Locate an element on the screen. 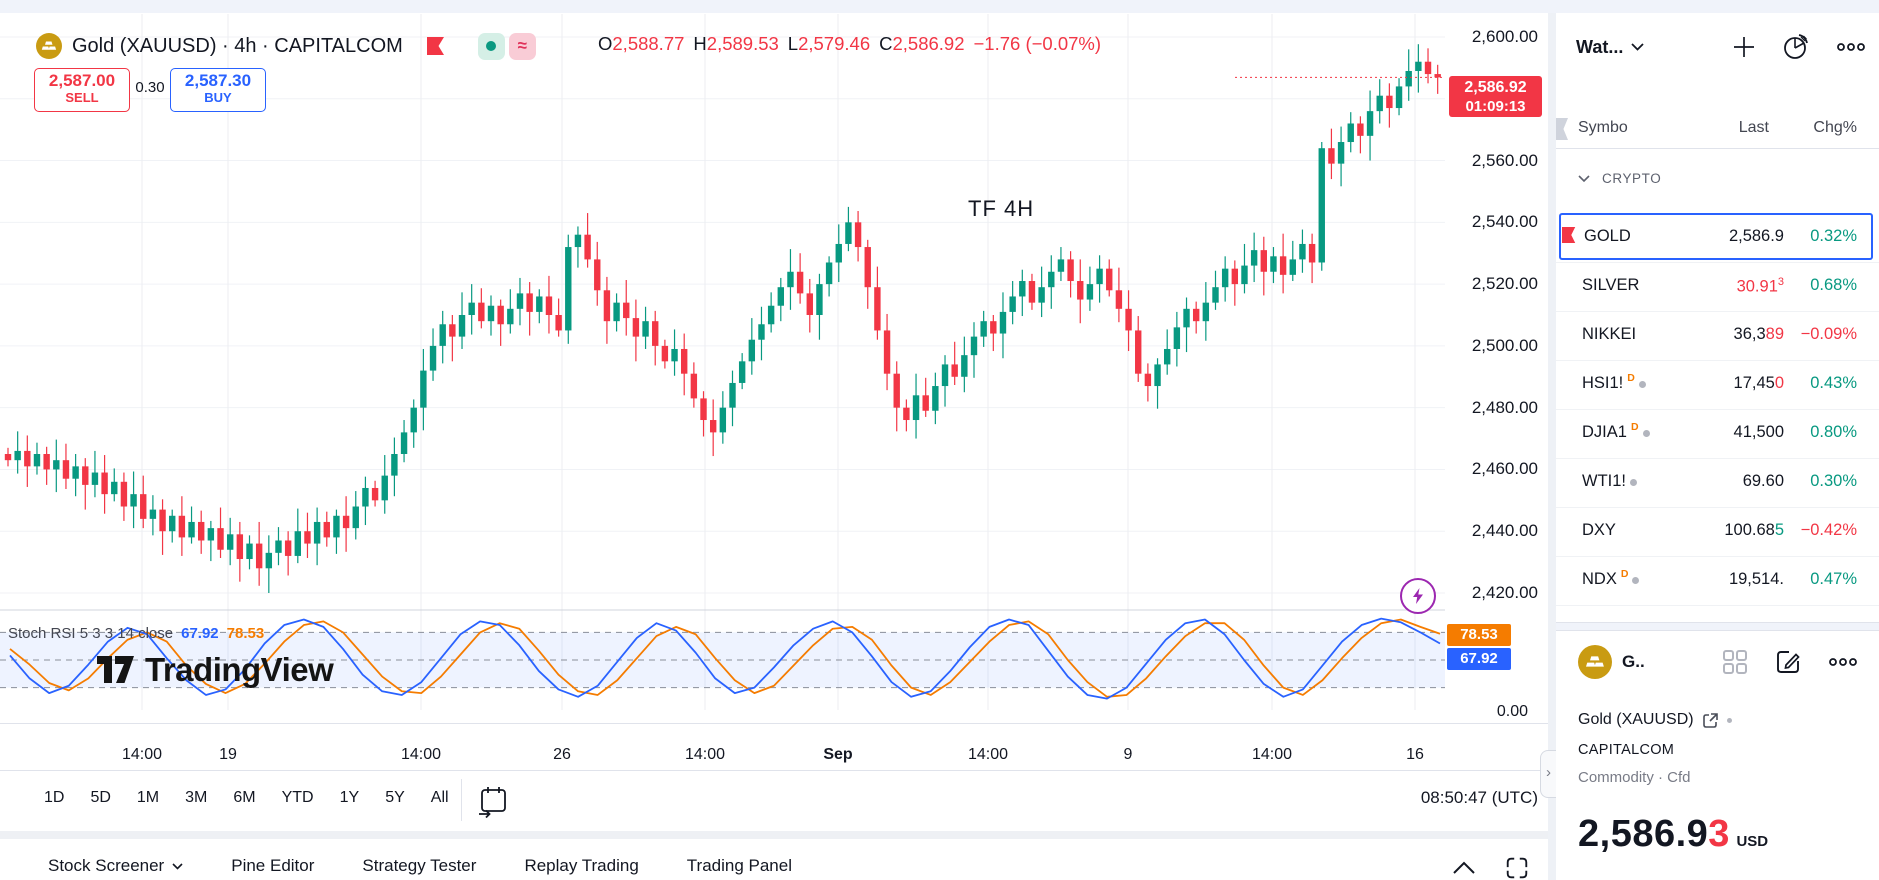 Image resolution: width=1879 pixels, height=880 pixels. panel-expander-tab: › is located at coordinates (1548, 774).